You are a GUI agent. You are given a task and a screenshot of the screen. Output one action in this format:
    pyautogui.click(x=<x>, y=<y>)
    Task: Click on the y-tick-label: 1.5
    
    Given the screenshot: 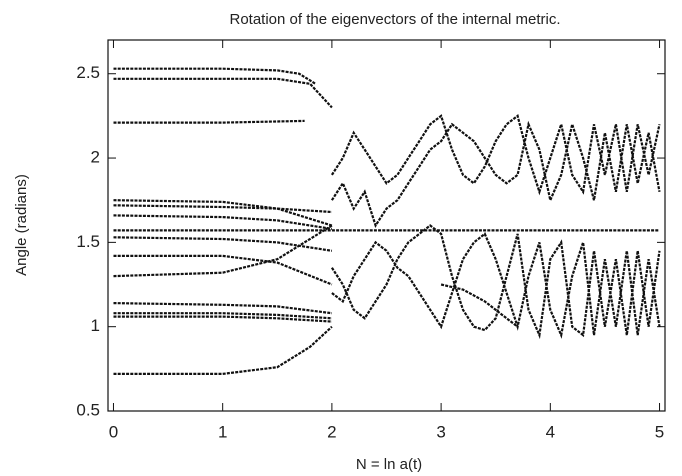 What is the action you would take?
    pyautogui.click(x=88, y=241)
    